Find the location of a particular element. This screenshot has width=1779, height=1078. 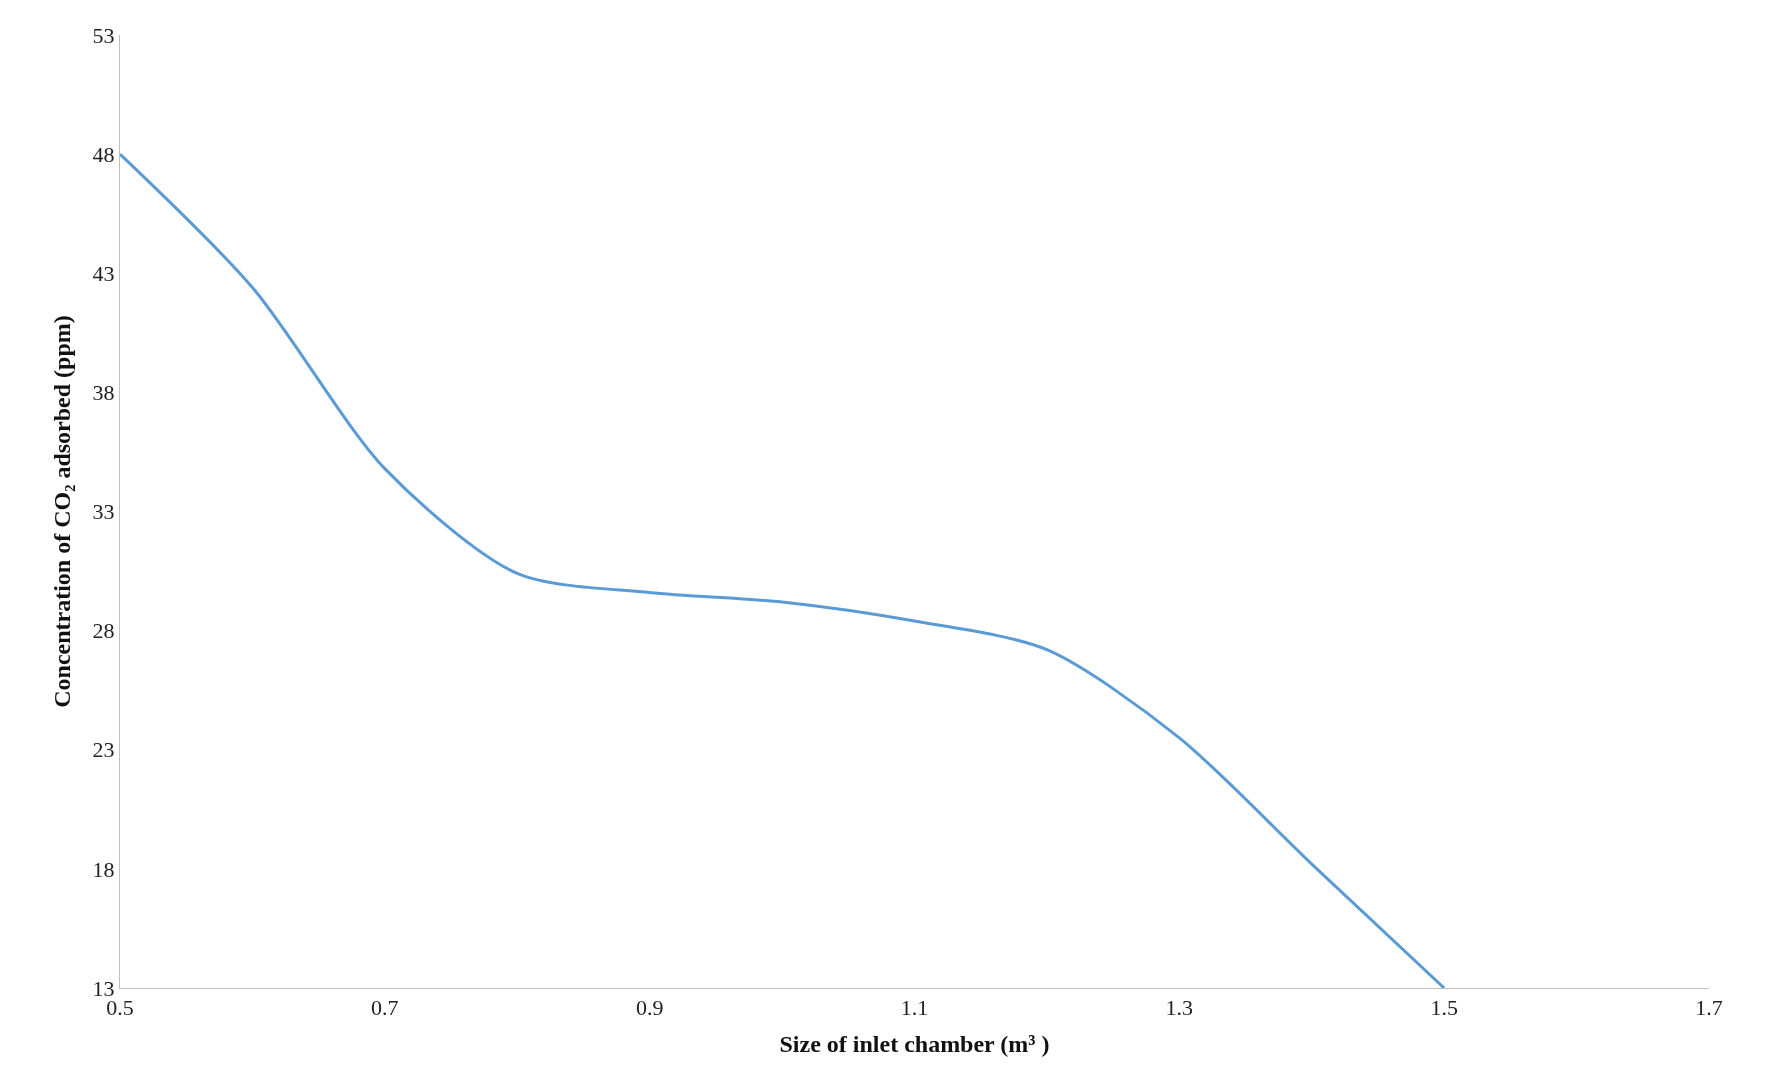

y-axis-title: Concentration of CO₂ adsorbed (ppm) is located at coordinates (61, 511).